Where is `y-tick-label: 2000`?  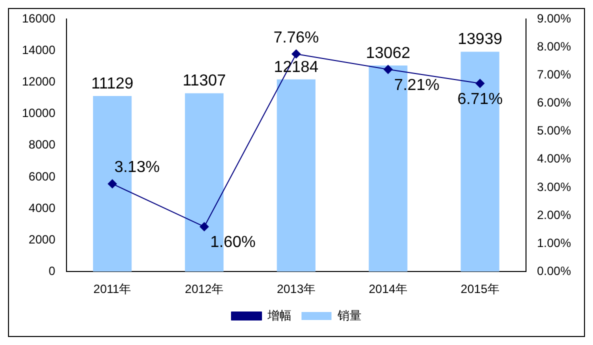
y-tick-label: 2000 is located at coordinates (42, 239).